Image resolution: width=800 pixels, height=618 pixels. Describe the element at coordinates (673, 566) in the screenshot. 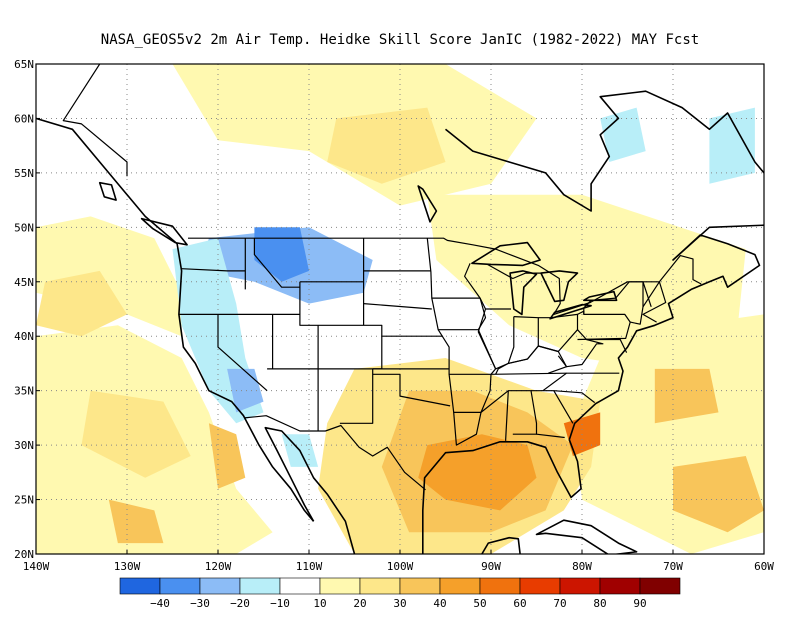

I see `longitude-label: 70W` at that location.